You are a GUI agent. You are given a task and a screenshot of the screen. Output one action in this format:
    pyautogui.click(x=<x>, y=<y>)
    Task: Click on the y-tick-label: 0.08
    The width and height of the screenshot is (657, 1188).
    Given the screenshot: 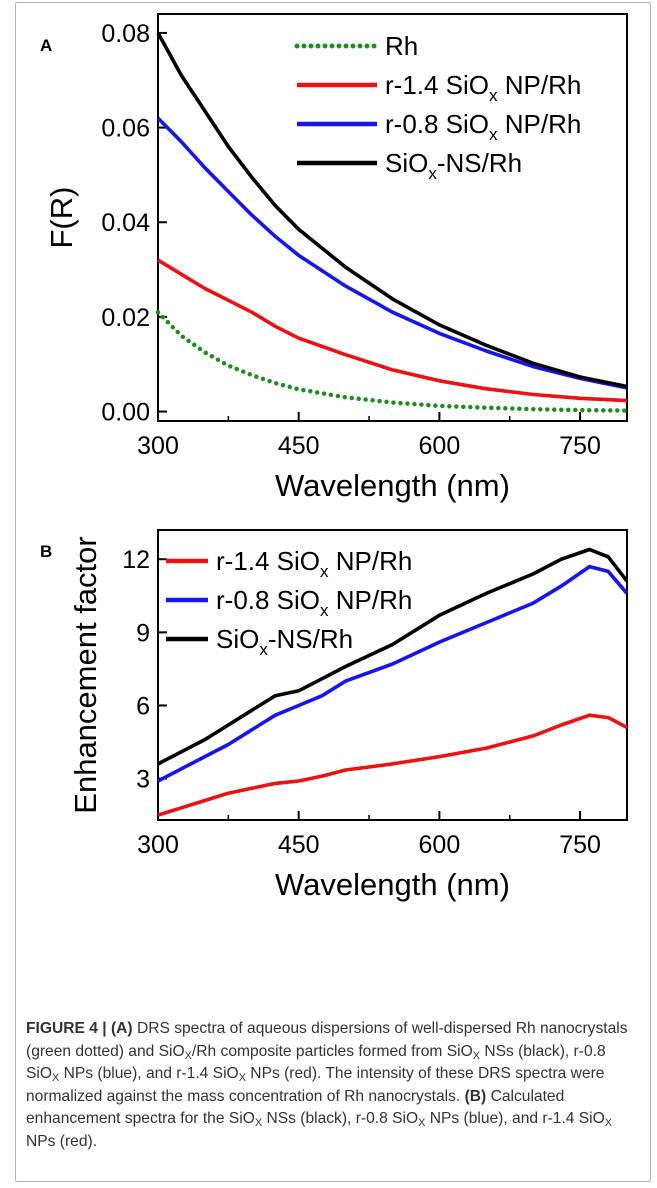 What is the action you would take?
    pyautogui.click(x=125, y=34)
    